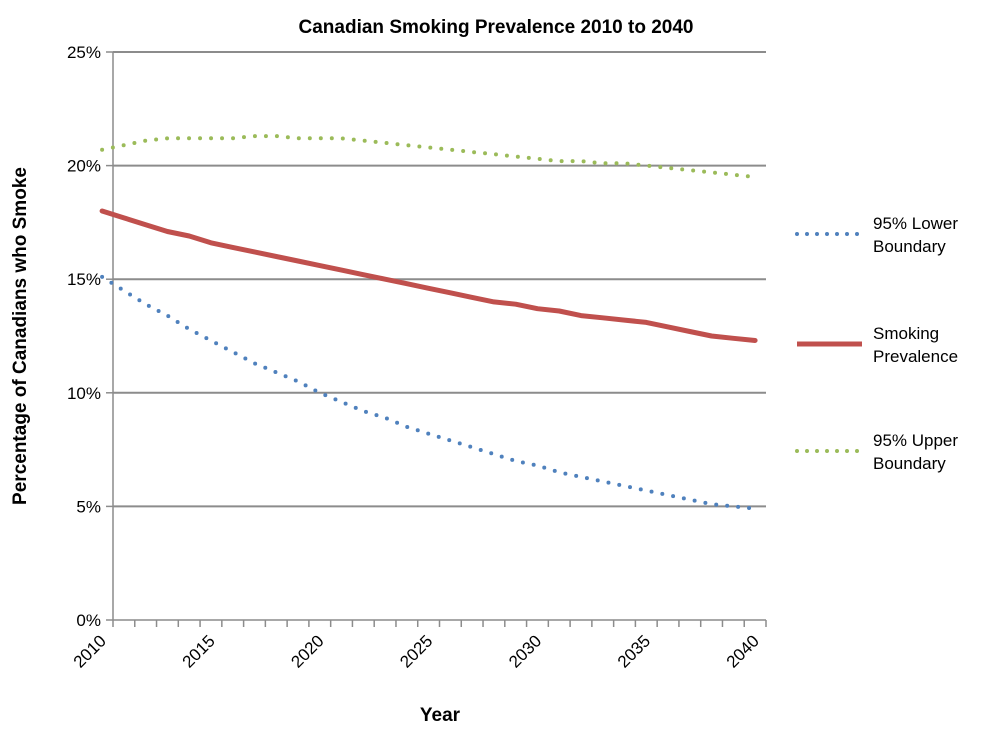  What do you see at coordinates (440, 715) in the screenshot?
I see `x-axis-title: Year` at bounding box center [440, 715].